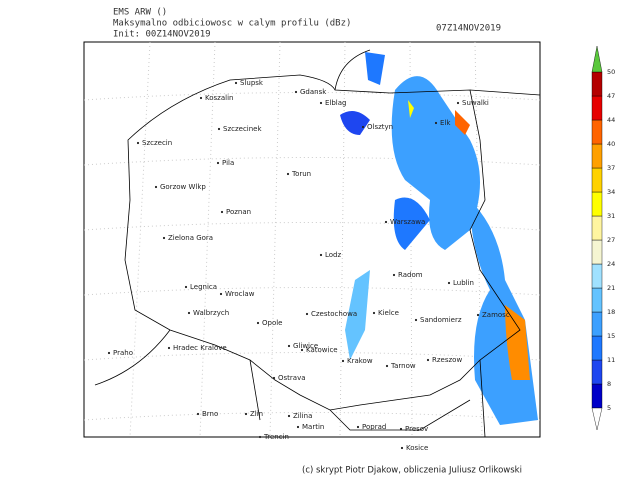 This screenshot has width=640, height=480. What do you see at coordinates (611, 240) in the screenshot?
I see `colorbar-label: 27` at bounding box center [611, 240].